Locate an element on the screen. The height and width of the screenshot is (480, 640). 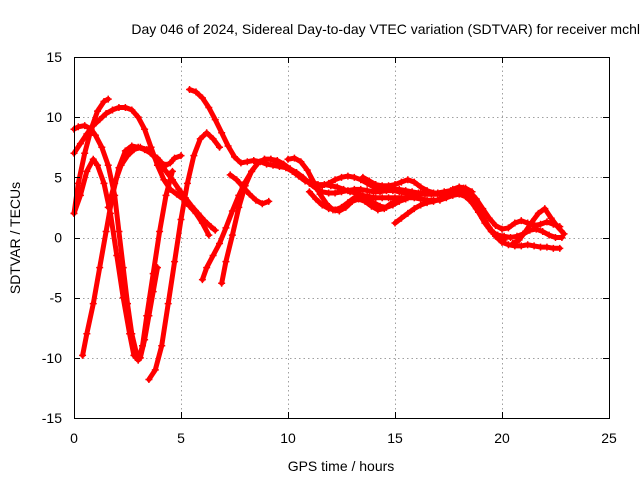
x-tick-label: 15 is located at coordinates (395, 438).